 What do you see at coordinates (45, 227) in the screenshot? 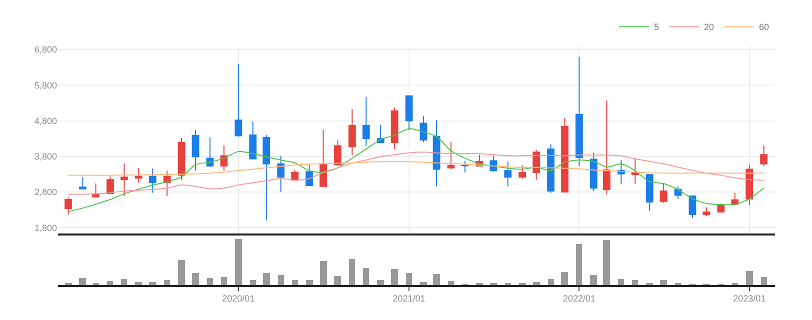
I see `y-tick-label: 1,800` at bounding box center [45, 227].